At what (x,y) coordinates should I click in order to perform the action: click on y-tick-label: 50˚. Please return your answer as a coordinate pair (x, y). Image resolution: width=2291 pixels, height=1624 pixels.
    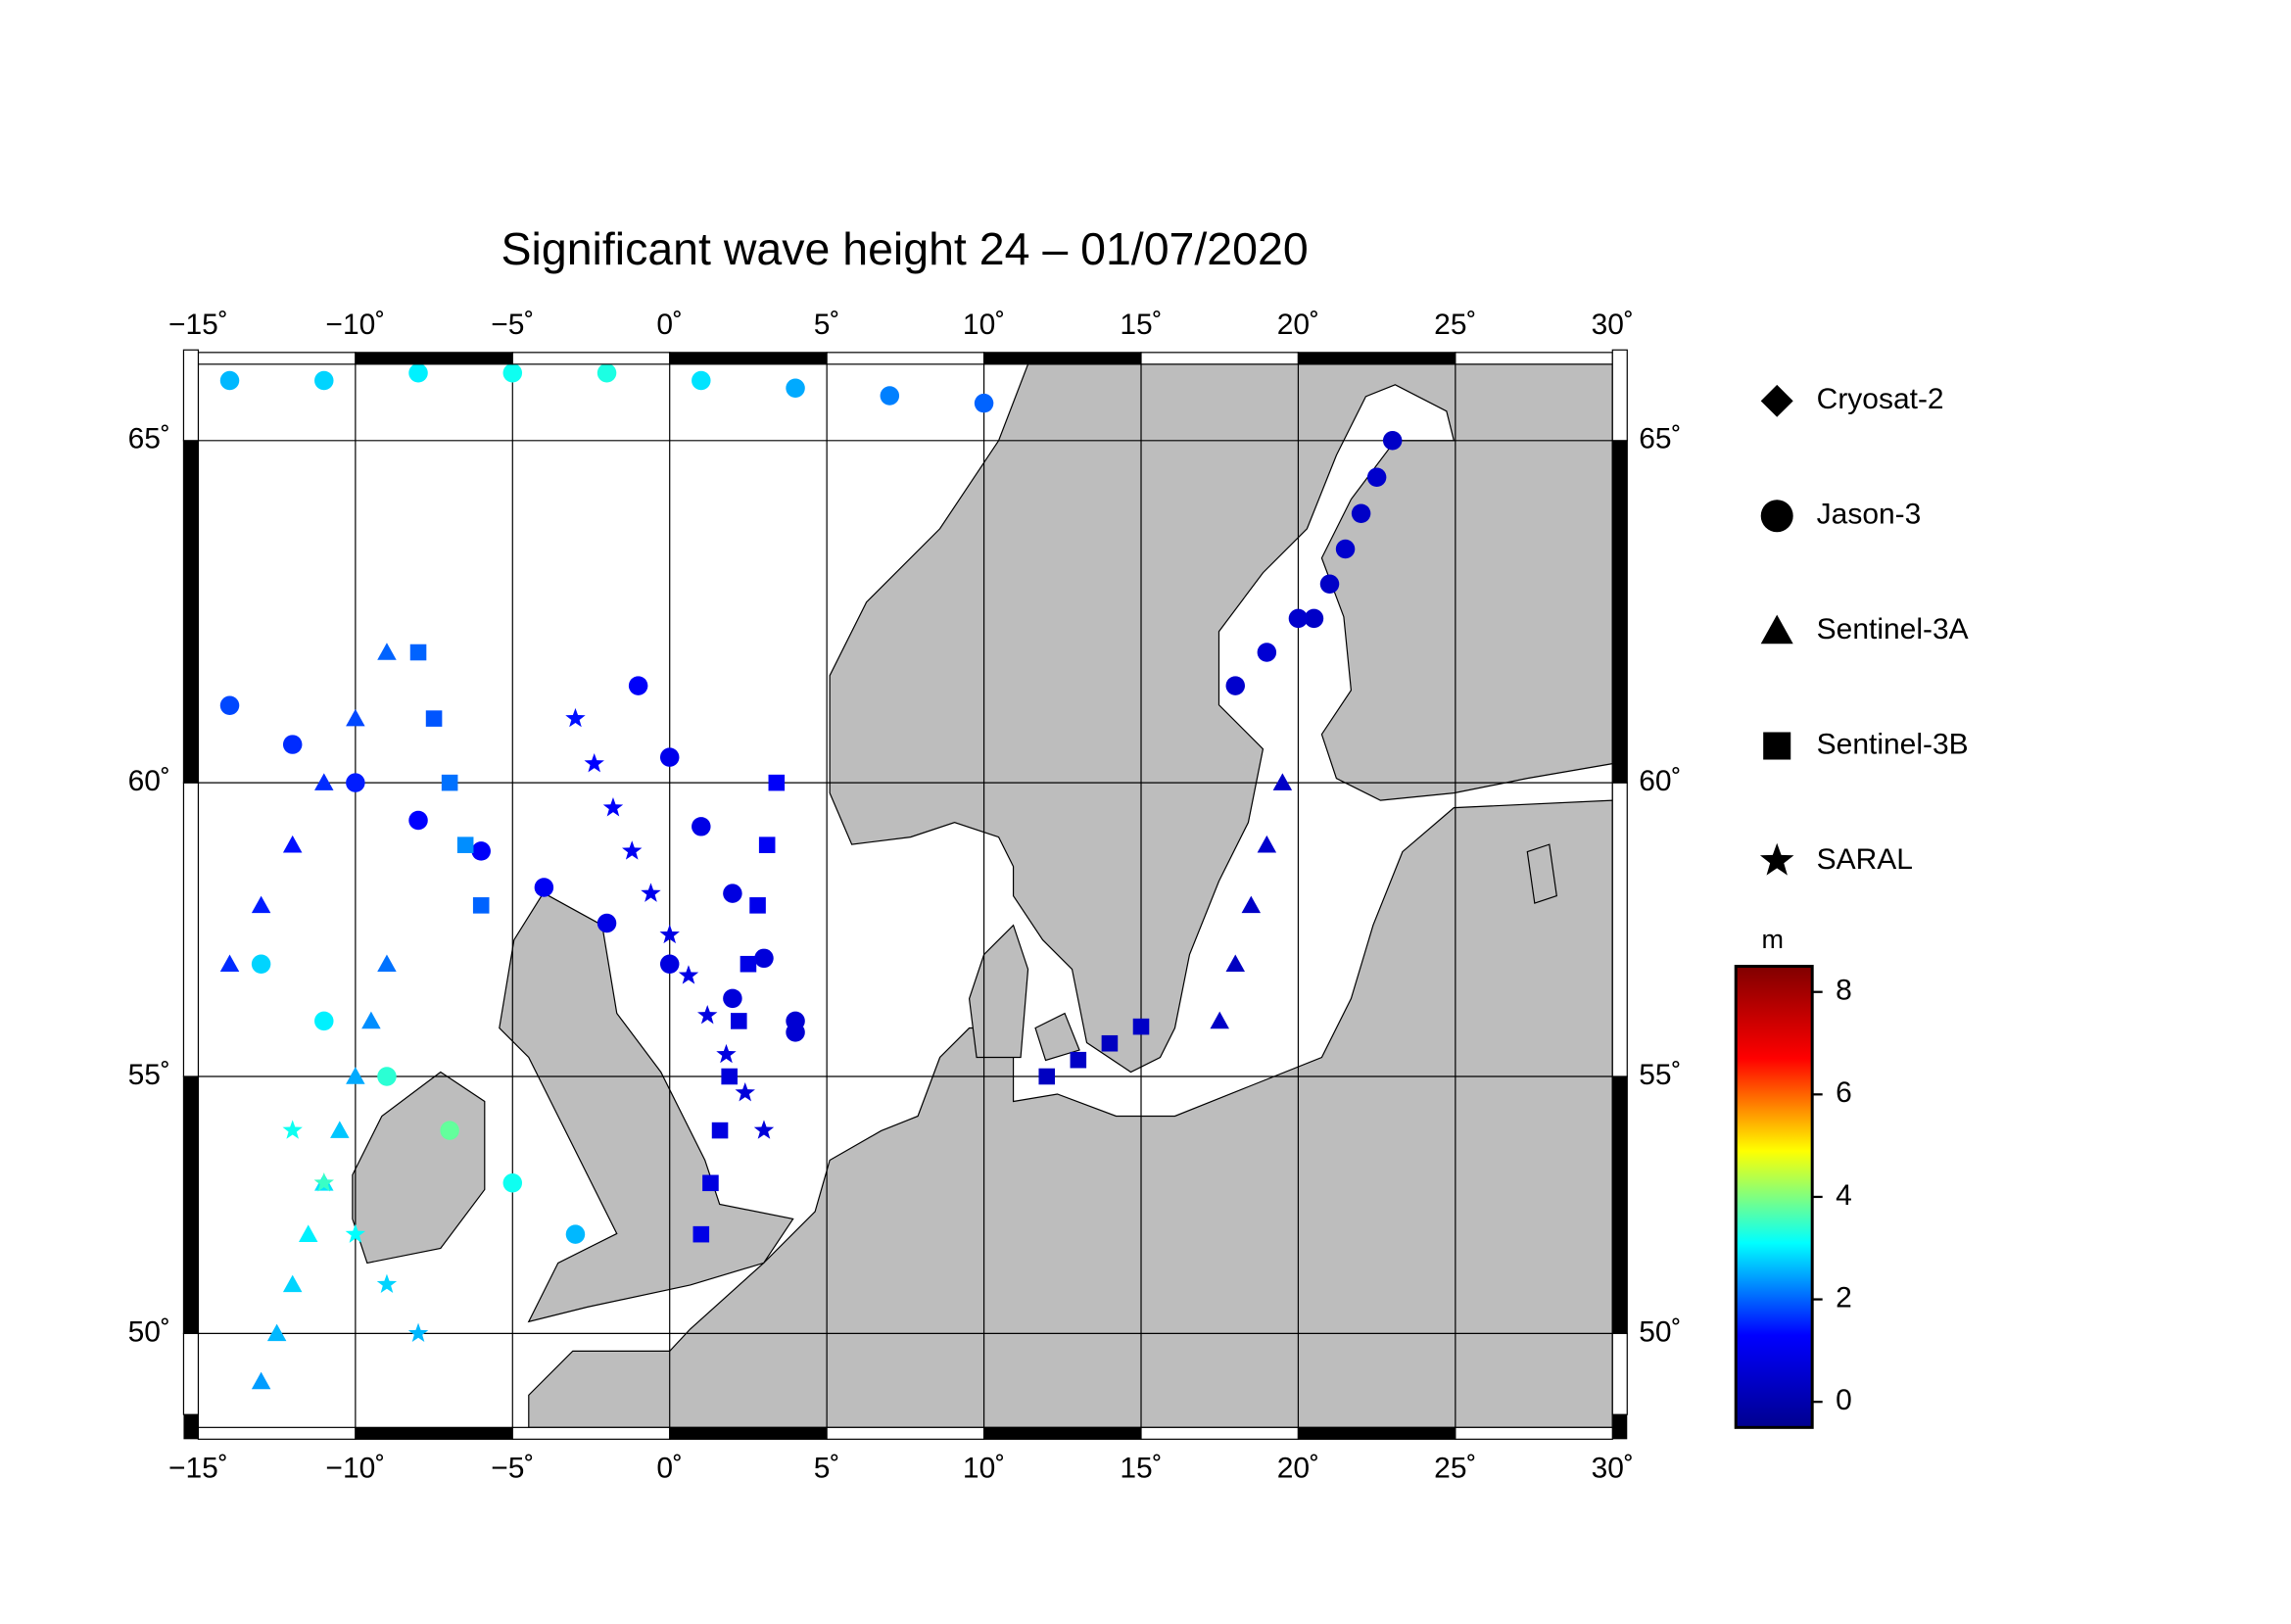
    Looking at the image, I should click on (1660, 1331).